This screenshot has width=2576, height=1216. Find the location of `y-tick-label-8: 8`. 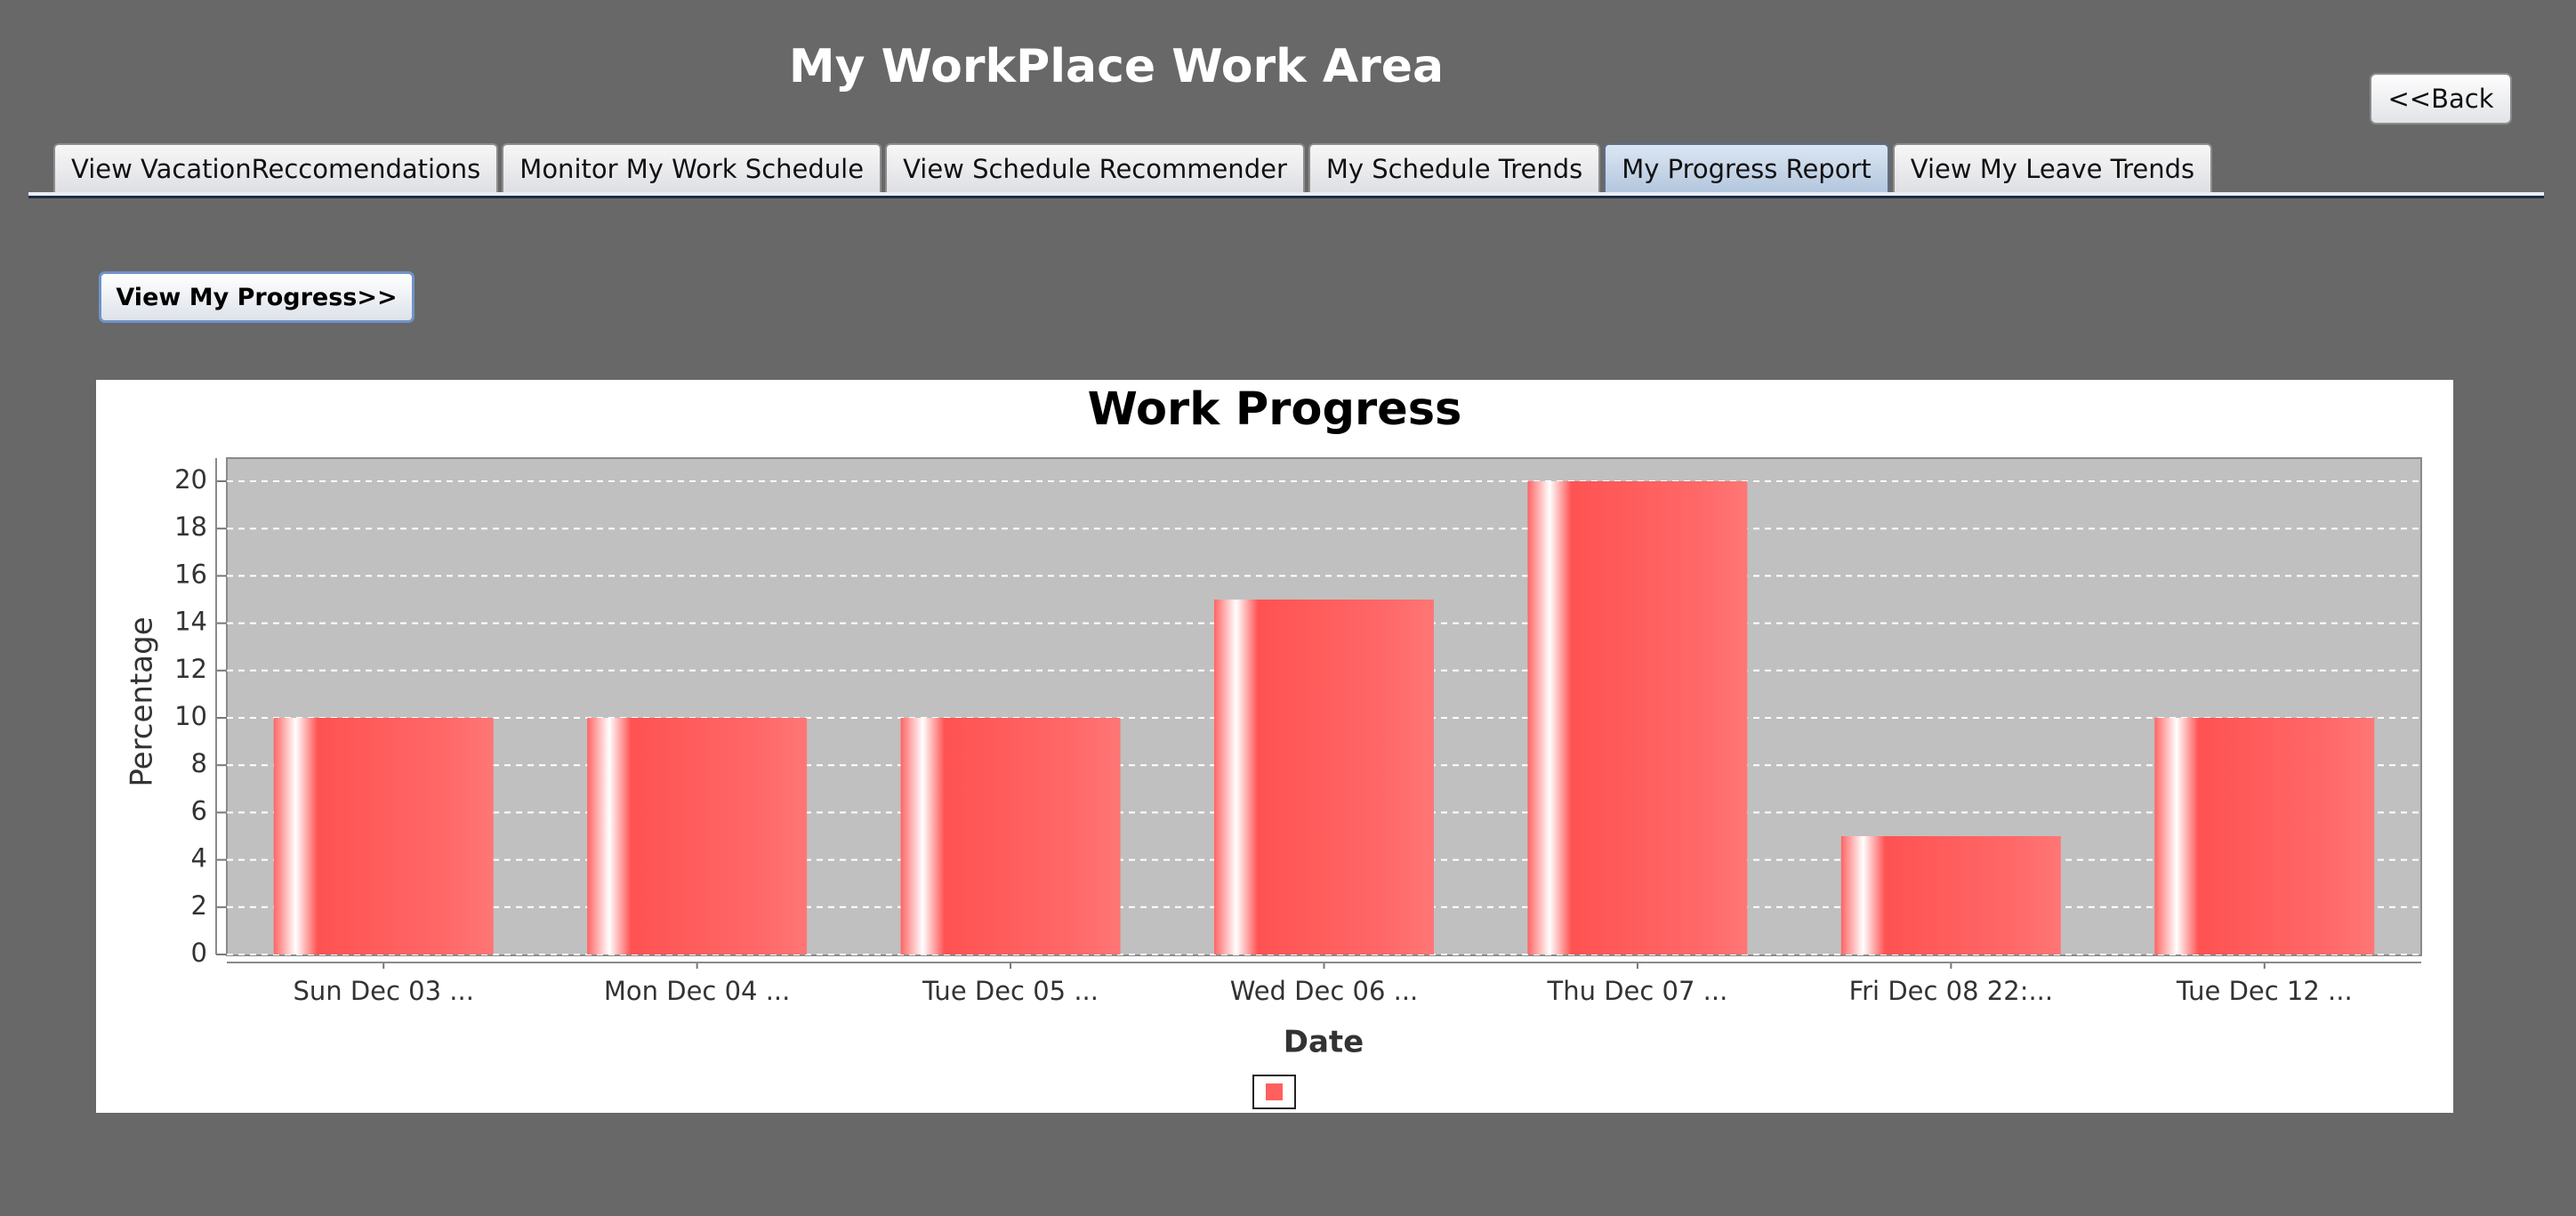

y-tick-label-8: 8 is located at coordinates (199, 763).